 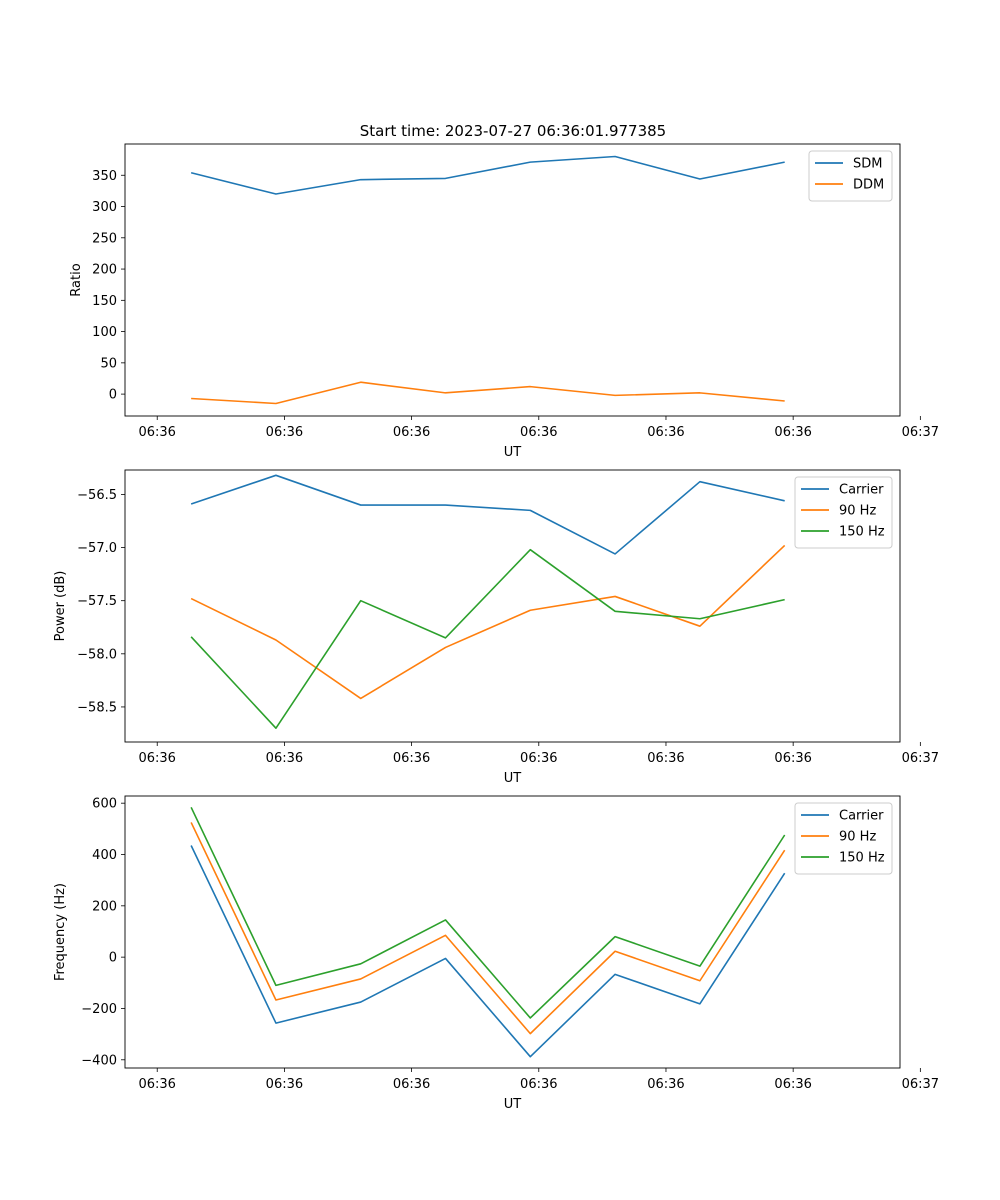 What do you see at coordinates (868, 185) in the screenshot?
I see `legend-label: DDM` at bounding box center [868, 185].